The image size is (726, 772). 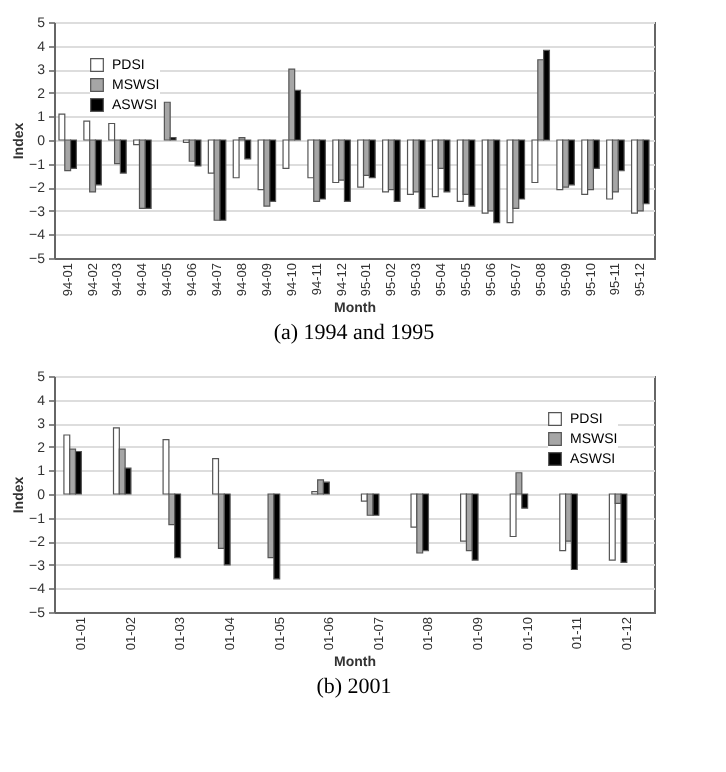 What do you see at coordinates (354, 333) in the screenshot?
I see `text: (a) 1994 and 1995` at bounding box center [354, 333].